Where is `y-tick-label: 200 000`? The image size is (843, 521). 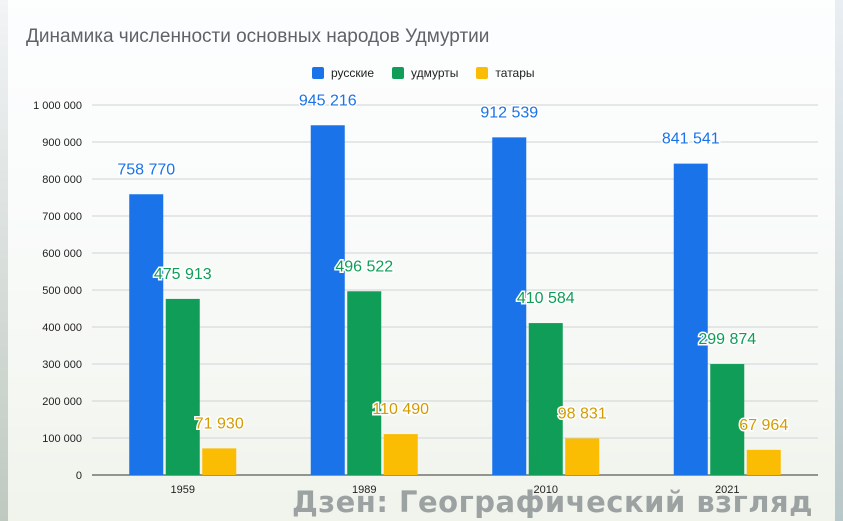
y-tick-label: 200 000 is located at coordinates (62, 402).